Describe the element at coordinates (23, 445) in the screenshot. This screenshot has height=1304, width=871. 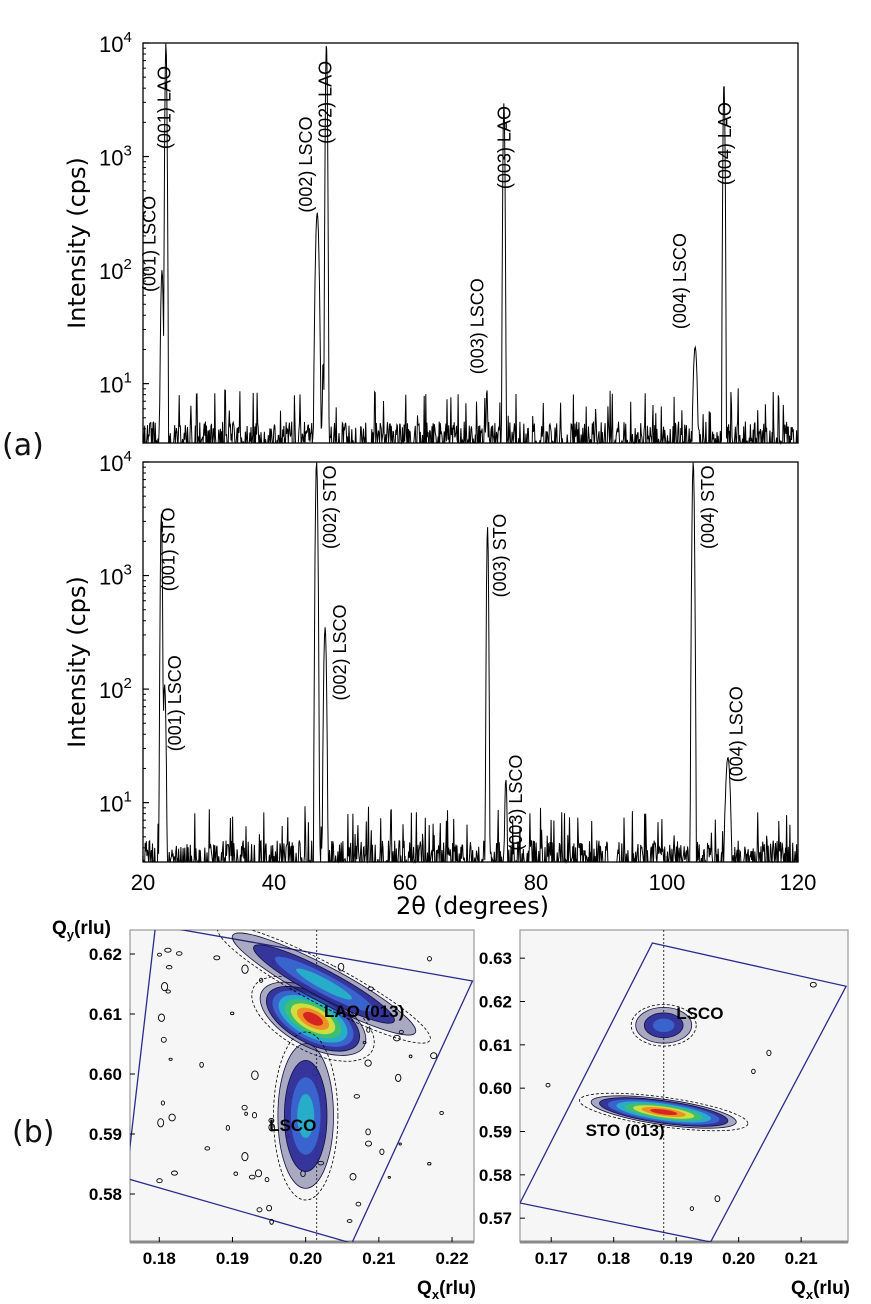
I see `panel-a-label: (a)` at that location.